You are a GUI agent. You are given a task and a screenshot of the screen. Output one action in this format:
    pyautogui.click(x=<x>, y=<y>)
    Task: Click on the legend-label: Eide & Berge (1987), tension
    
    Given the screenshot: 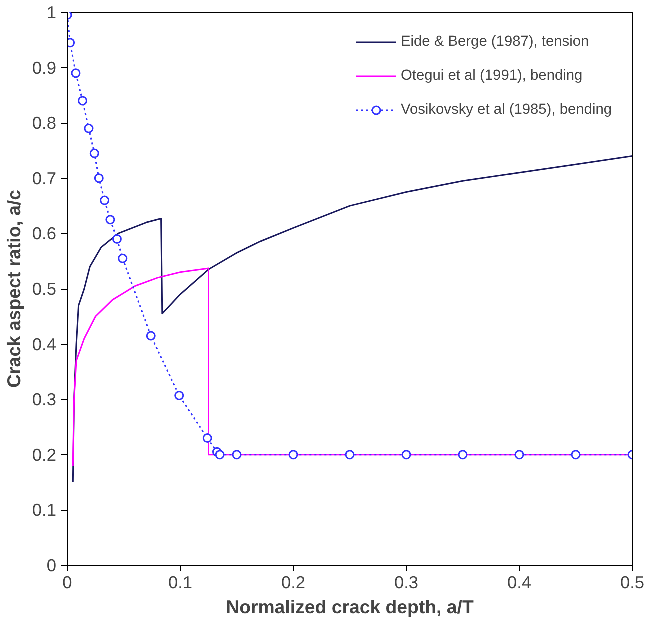 What is the action you would take?
    pyautogui.click(x=495, y=42)
    